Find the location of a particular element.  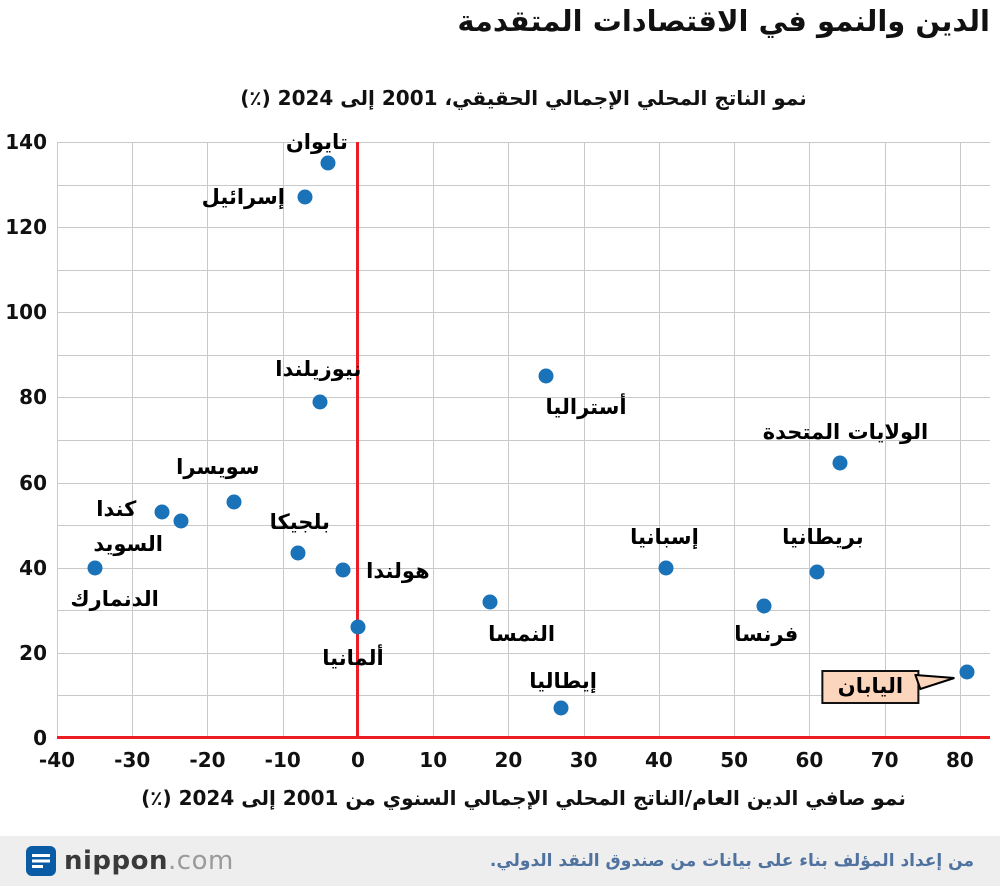

zero-axis-line is located at coordinates (358, 440).